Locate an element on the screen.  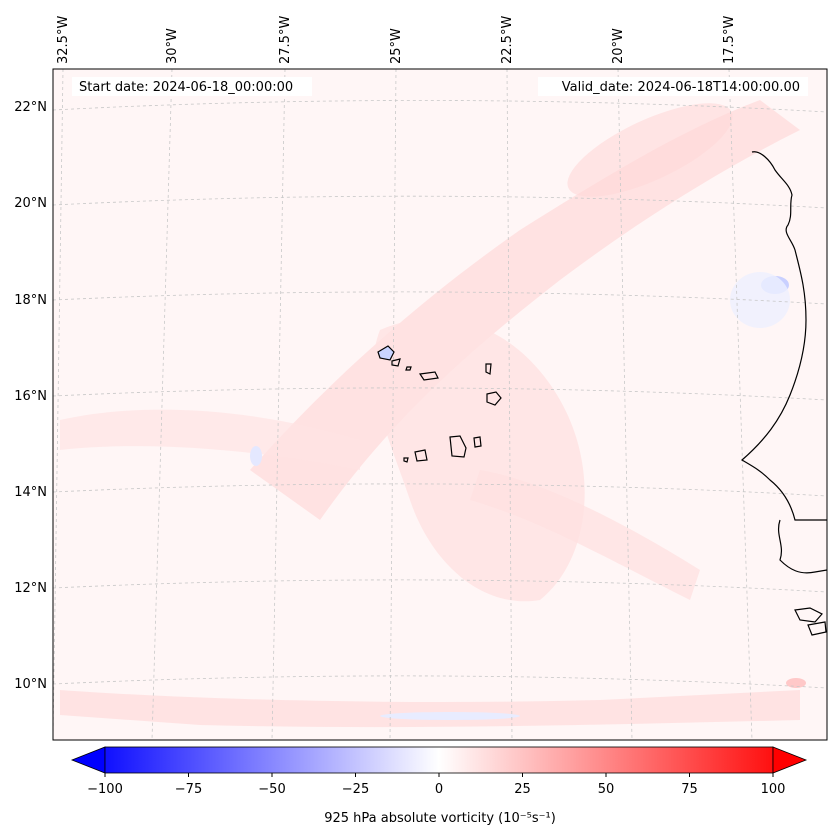
colorbar-min-extend is located at coordinates (88, 760).